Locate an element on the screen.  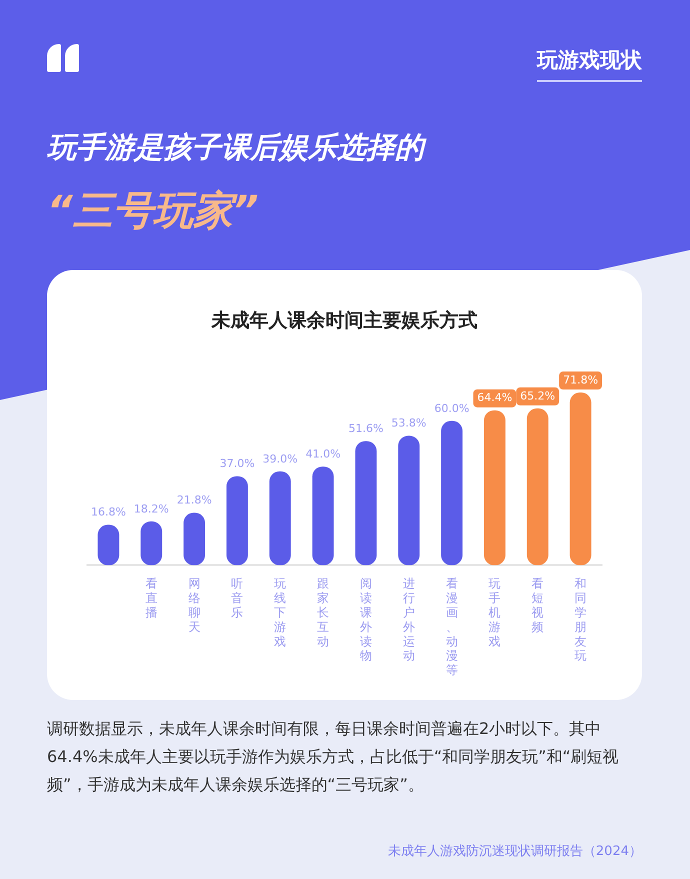
data-label: 39.0% is located at coordinates (280, 459).